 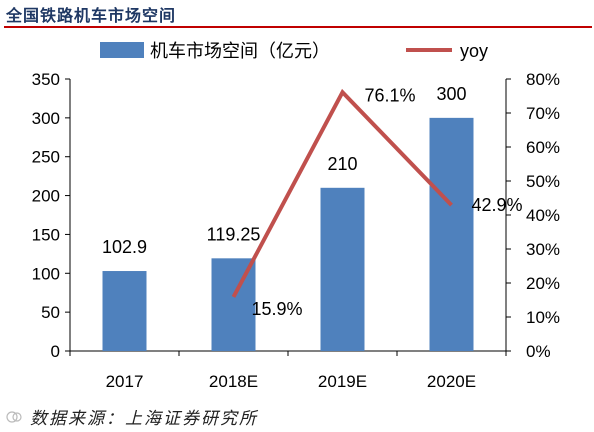 I want to click on x-tick-label: 2020E, so click(x=451, y=381).